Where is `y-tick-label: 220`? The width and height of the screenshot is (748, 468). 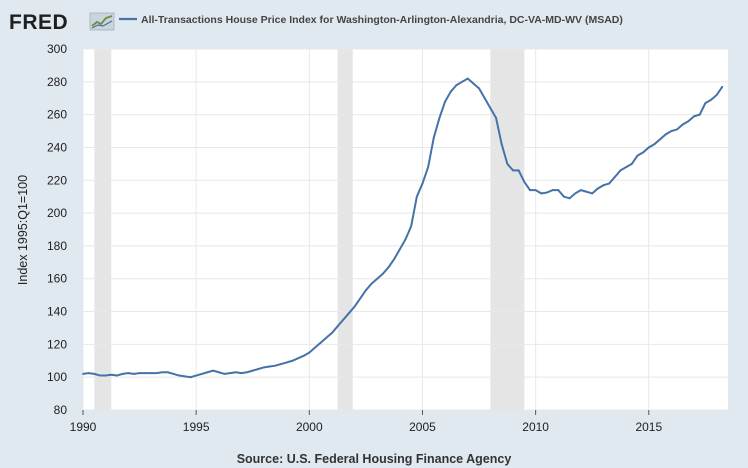
y-tick-label: 220 is located at coordinates (57, 180).